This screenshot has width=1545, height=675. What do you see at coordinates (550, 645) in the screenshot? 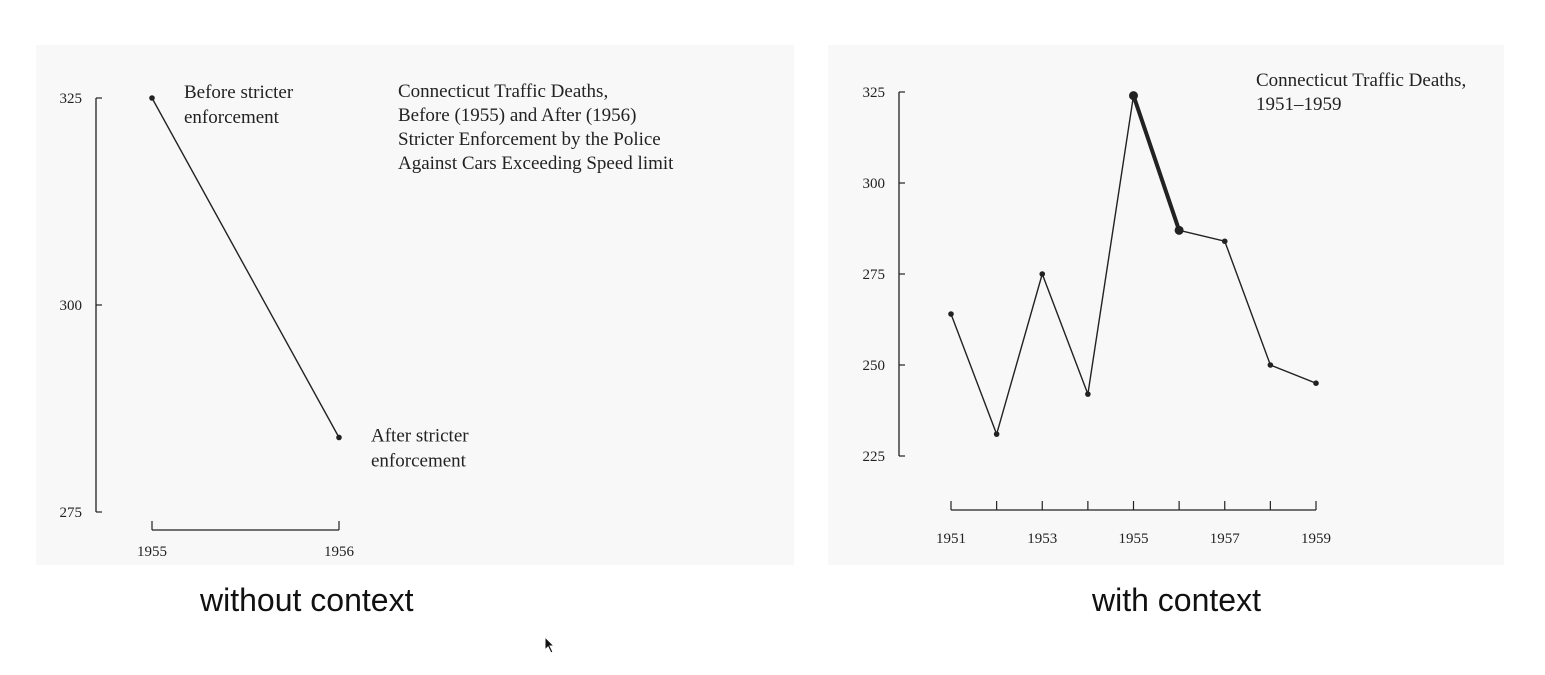
I see `mouse-cursor-icon` at bounding box center [550, 645].